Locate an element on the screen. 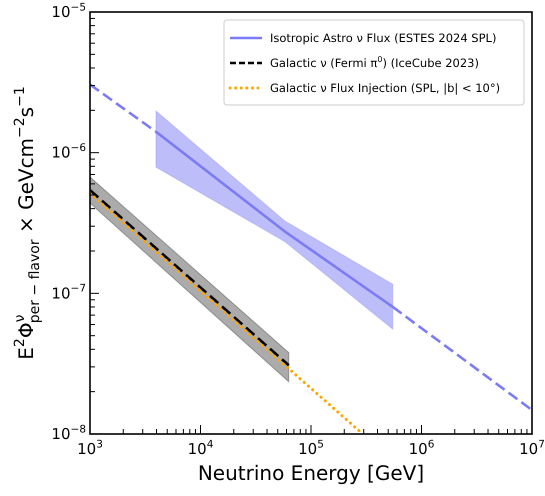 The height and width of the screenshot is (496, 545). x-tick-label: 10$^{5}$ is located at coordinates (311, 448).